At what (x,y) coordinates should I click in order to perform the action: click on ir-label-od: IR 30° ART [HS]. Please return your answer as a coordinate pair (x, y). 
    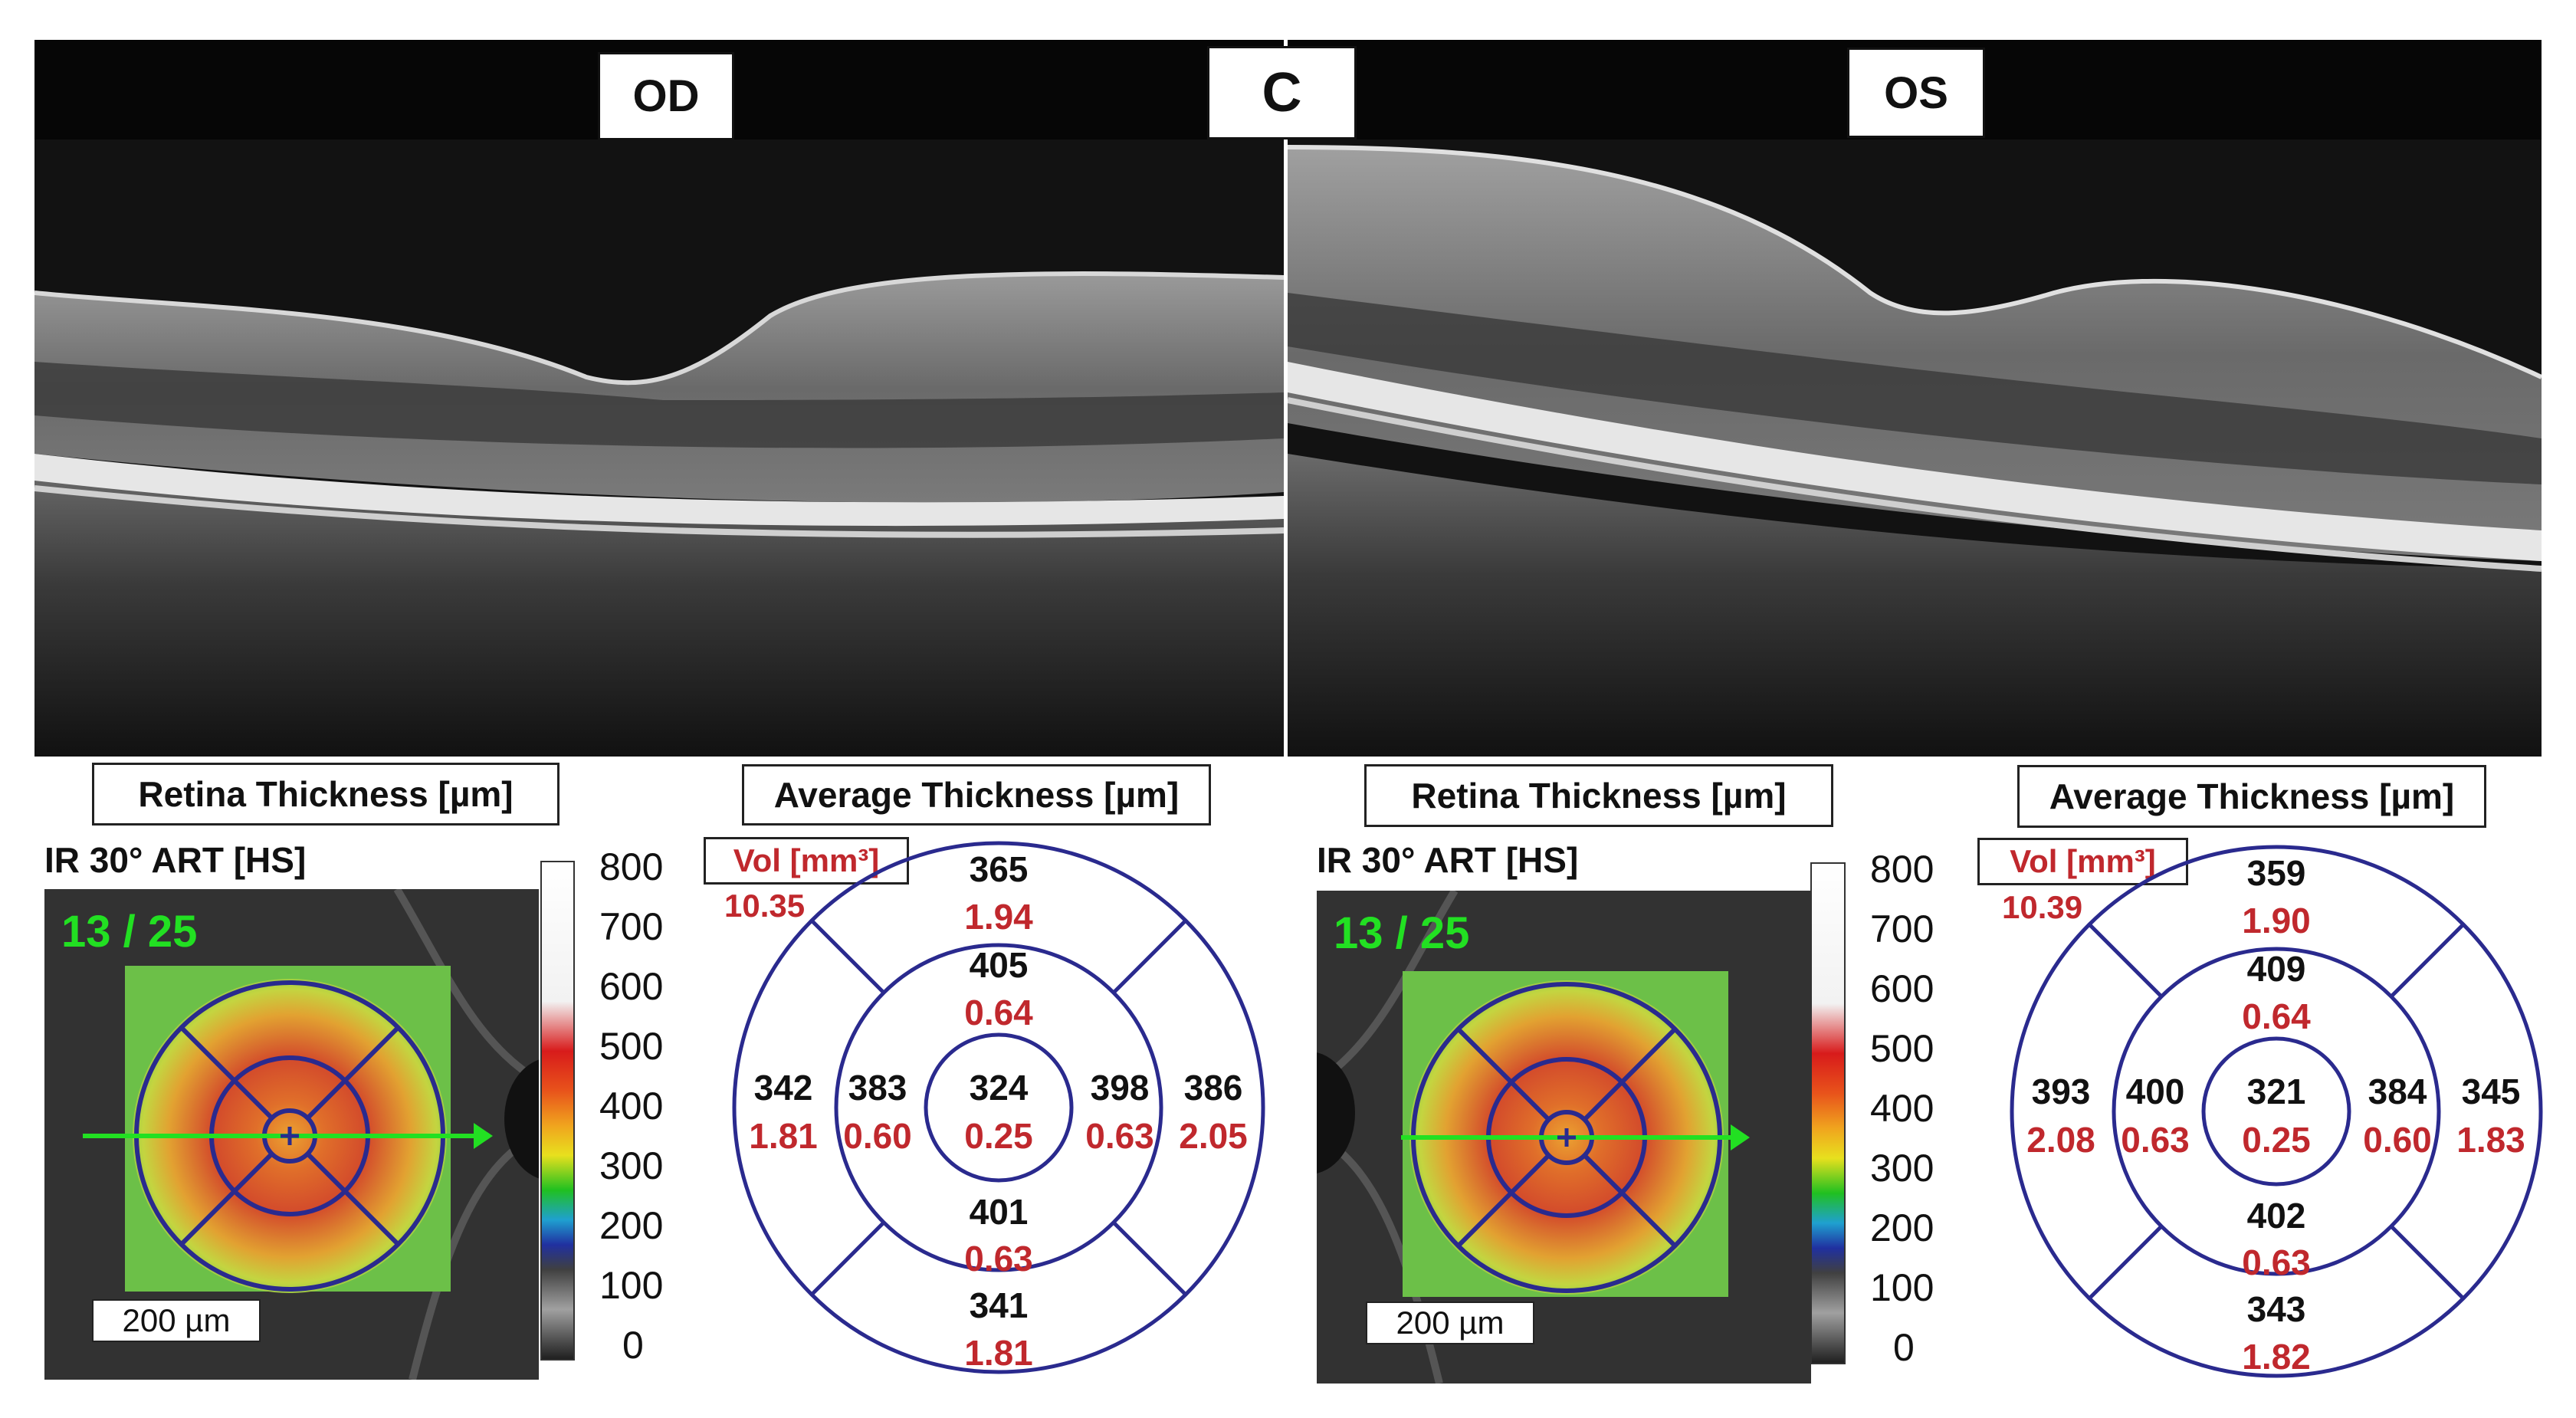
    Looking at the image, I should click on (175, 860).